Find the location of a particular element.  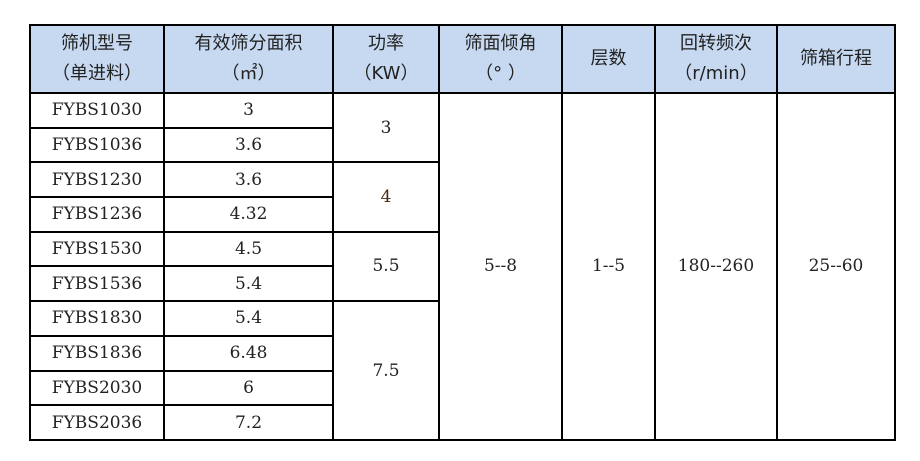

table-row: FYBS1236 4.32 is located at coordinates (462, 214).